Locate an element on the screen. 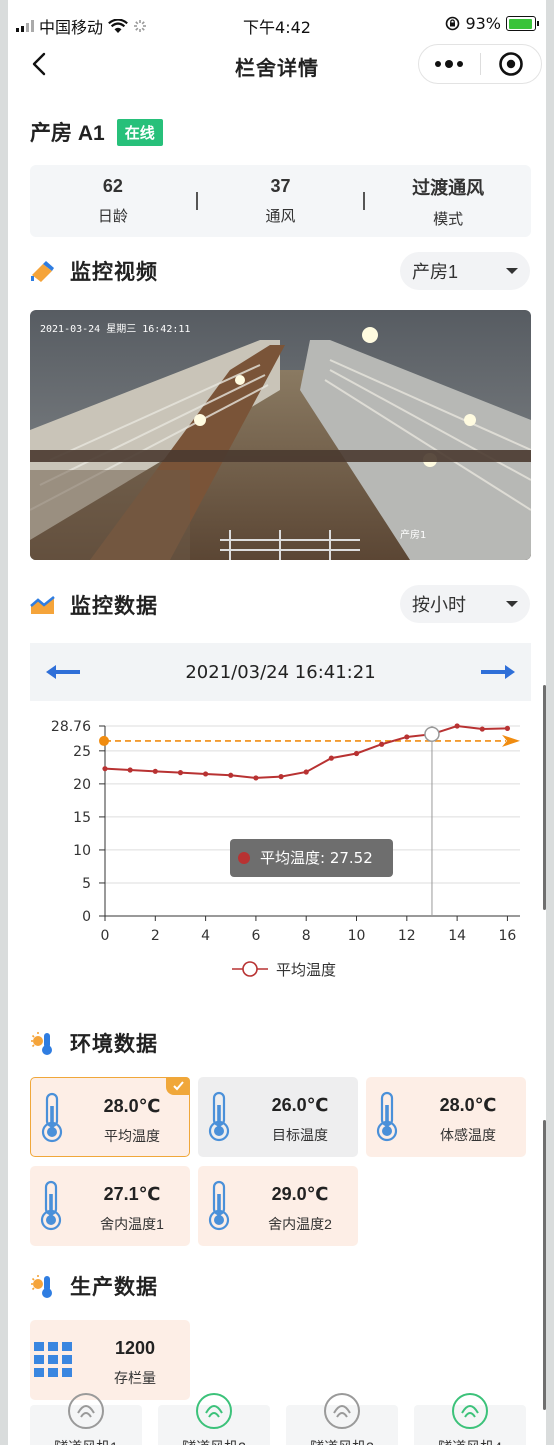  y-tick-label: 25 is located at coordinates (82, 752).